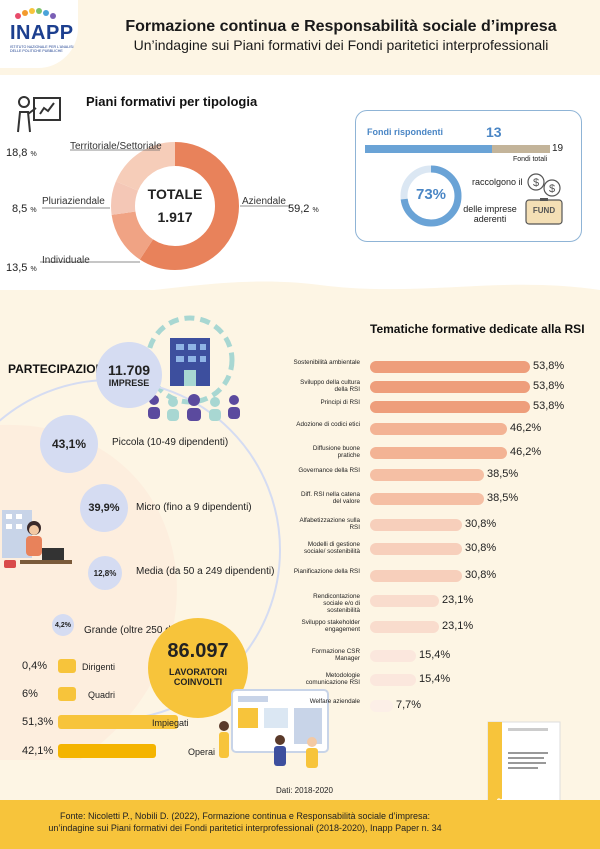 The width and height of the screenshot is (600, 849). I want to click on footer, so click(300, 824).